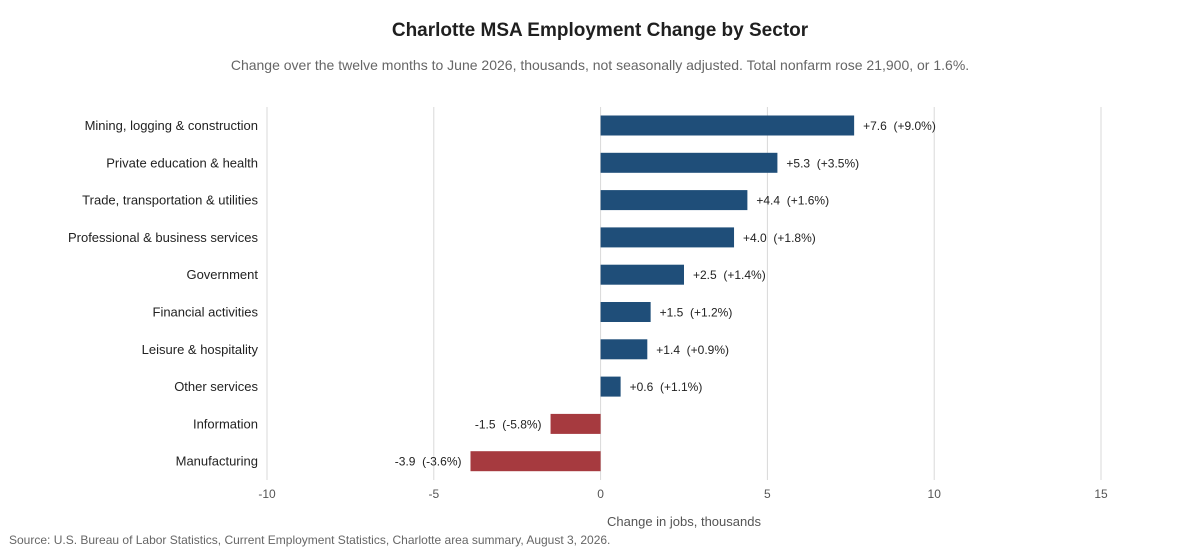 This screenshot has width=1200, height=559. What do you see at coordinates (508, 424) in the screenshot?
I see `data-label: -1.5 (-5.8%)` at bounding box center [508, 424].